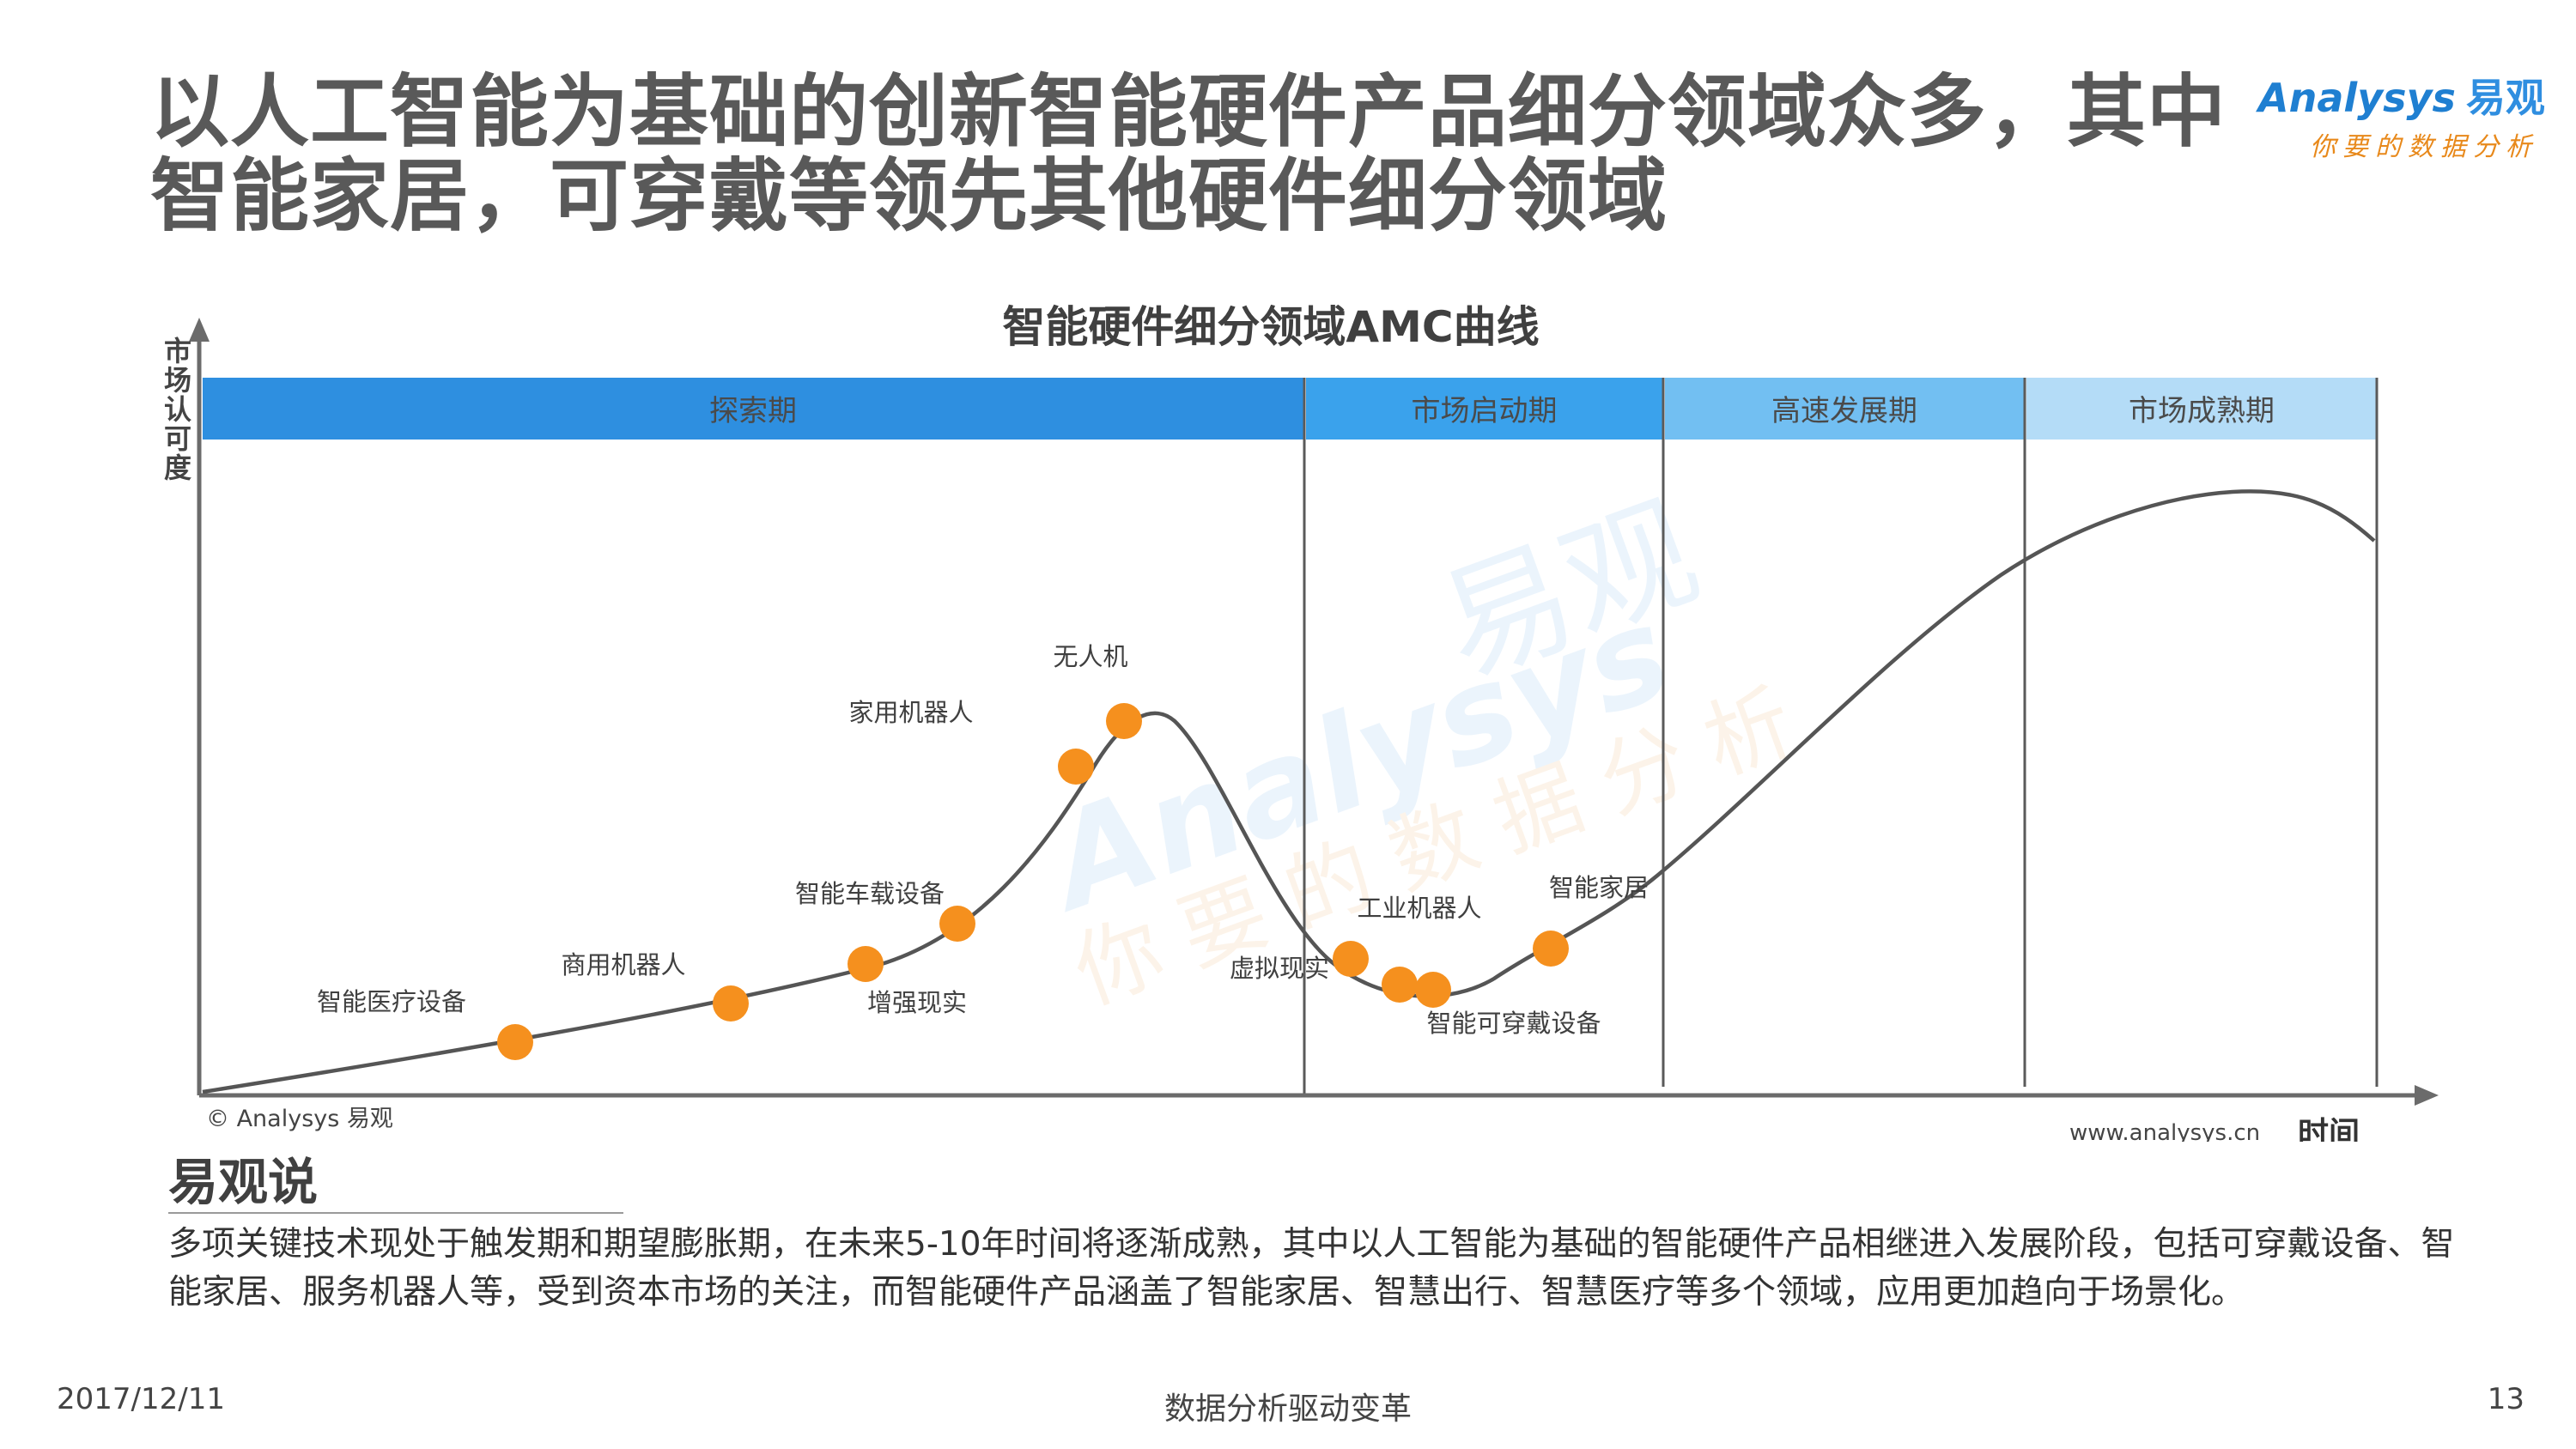 Image resolution: width=2576 pixels, height=1449 pixels. What do you see at coordinates (910, 712) in the screenshot?
I see `label-家用机器人: 家用机器人` at bounding box center [910, 712].